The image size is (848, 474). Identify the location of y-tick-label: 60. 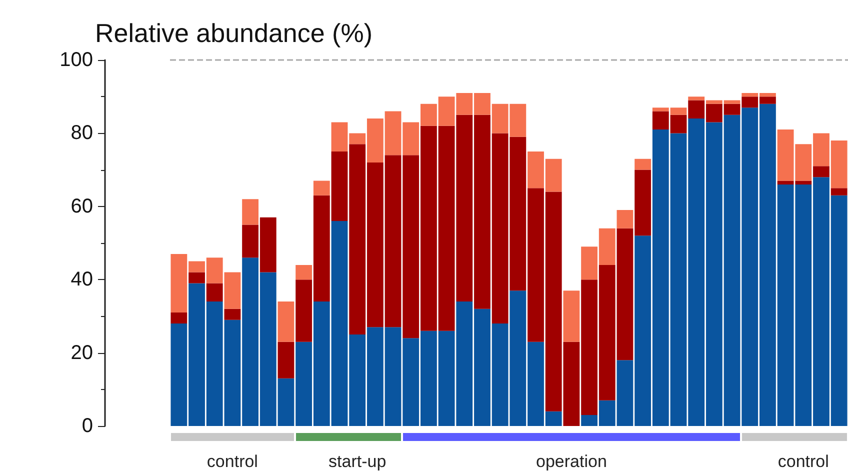
(81, 206).